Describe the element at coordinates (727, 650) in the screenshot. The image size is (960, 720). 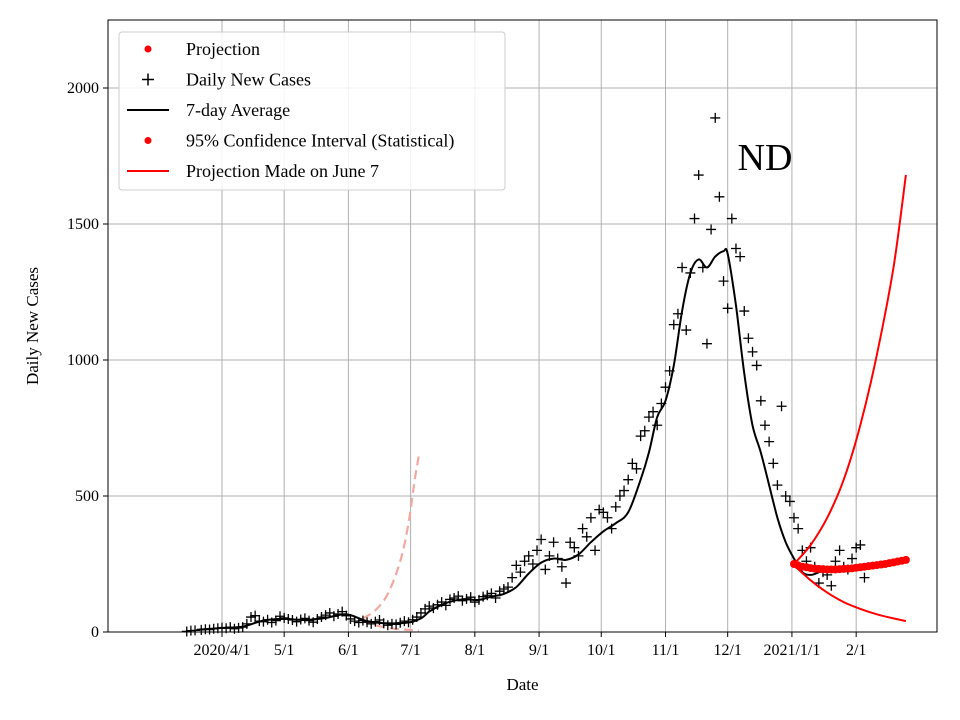
I see `x-tick-label: 12/1` at that location.